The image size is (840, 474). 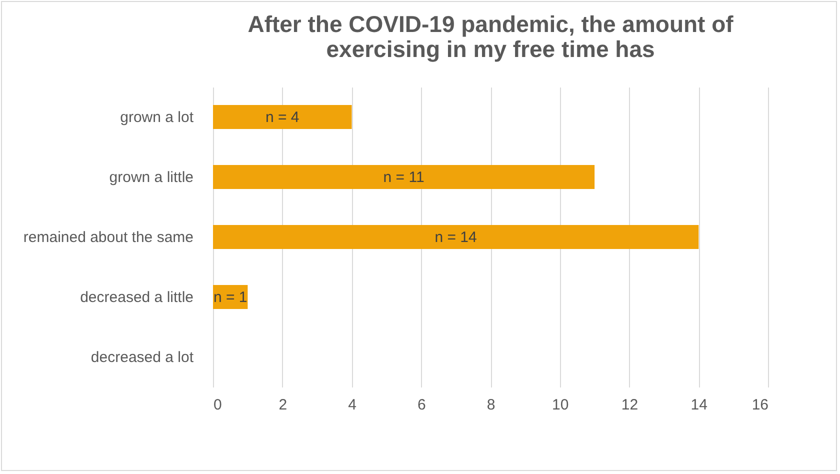 What do you see at coordinates (137, 297) in the screenshot?
I see `y-tick-label: decreased a little` at bounding box center [137, 297].